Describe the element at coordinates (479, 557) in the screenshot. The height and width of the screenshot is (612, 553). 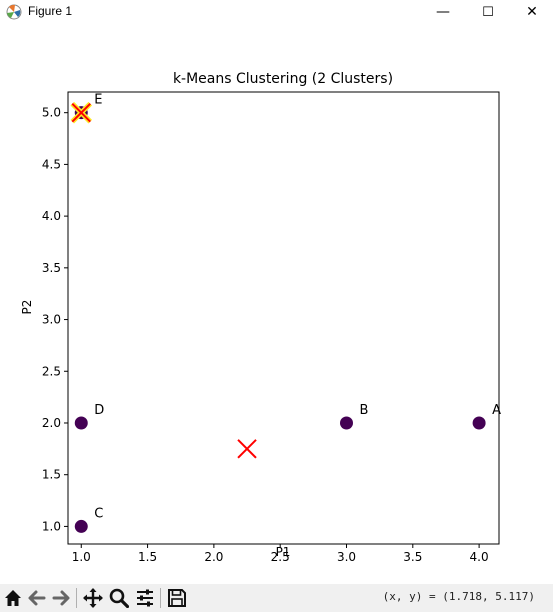
I see `x-tick-label: 4.0` at that location.